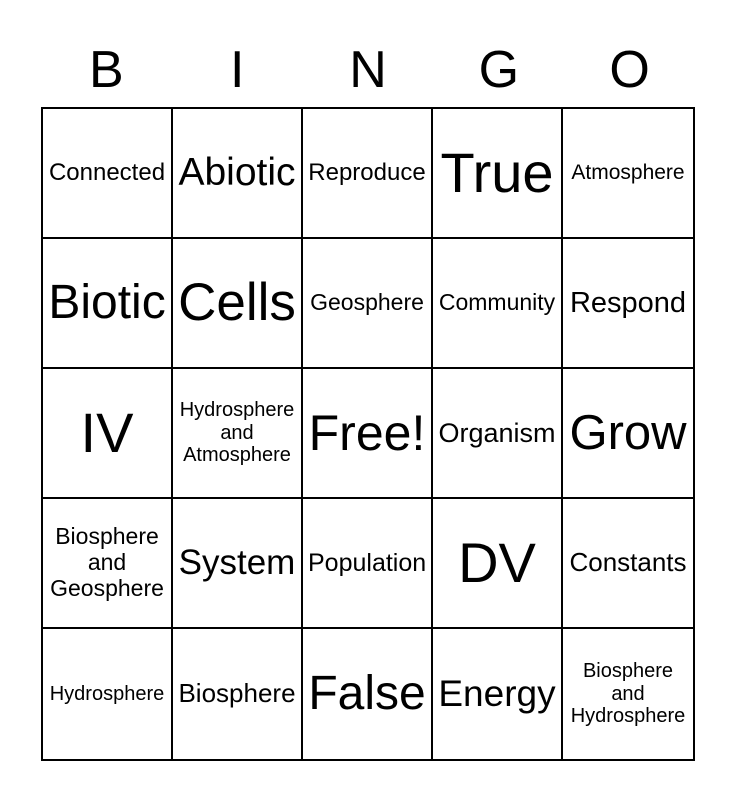 Image resolution: width=736 pixels, height=800 pixels. I want to click on bingo-cell: Community, so click(498, 304).